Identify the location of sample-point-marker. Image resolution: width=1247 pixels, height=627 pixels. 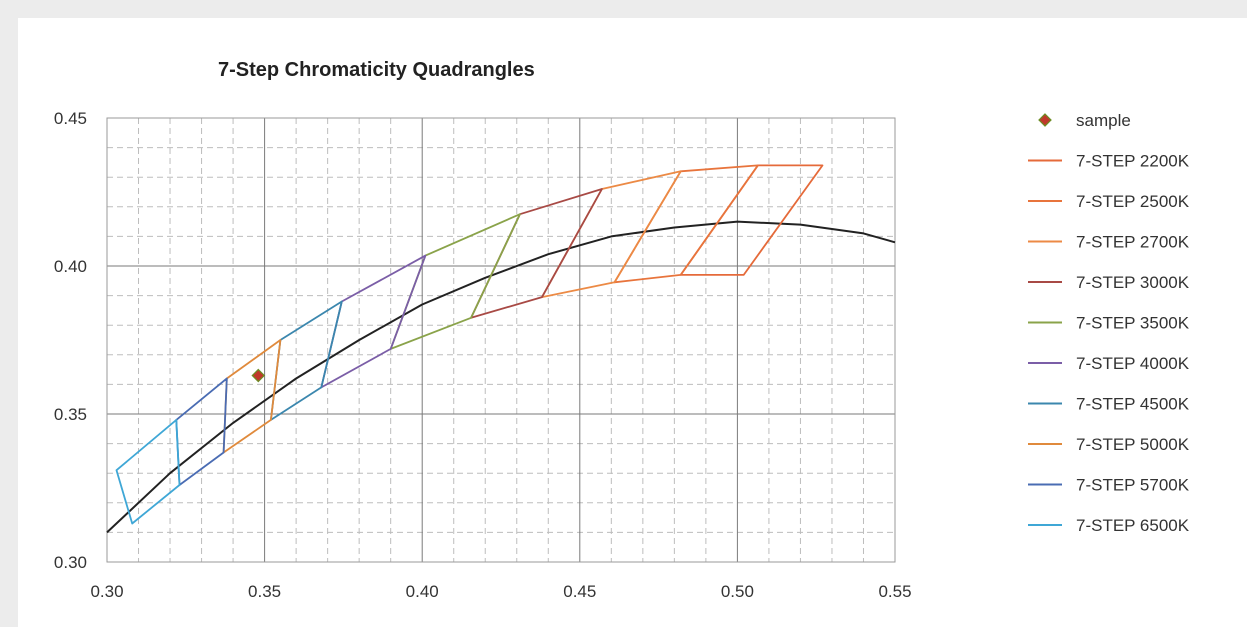
(258, 375).